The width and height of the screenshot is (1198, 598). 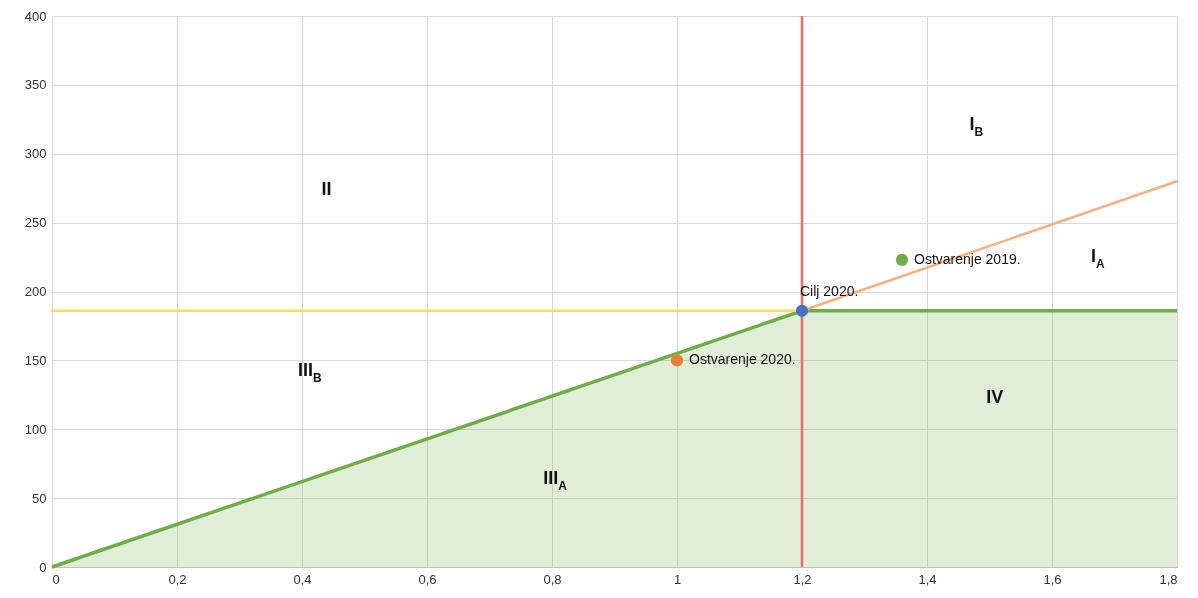 What do you see at coordinates (43, 567) in the screenshot?
I see `y-tick-label: 0` at bounding box center [43, 567].